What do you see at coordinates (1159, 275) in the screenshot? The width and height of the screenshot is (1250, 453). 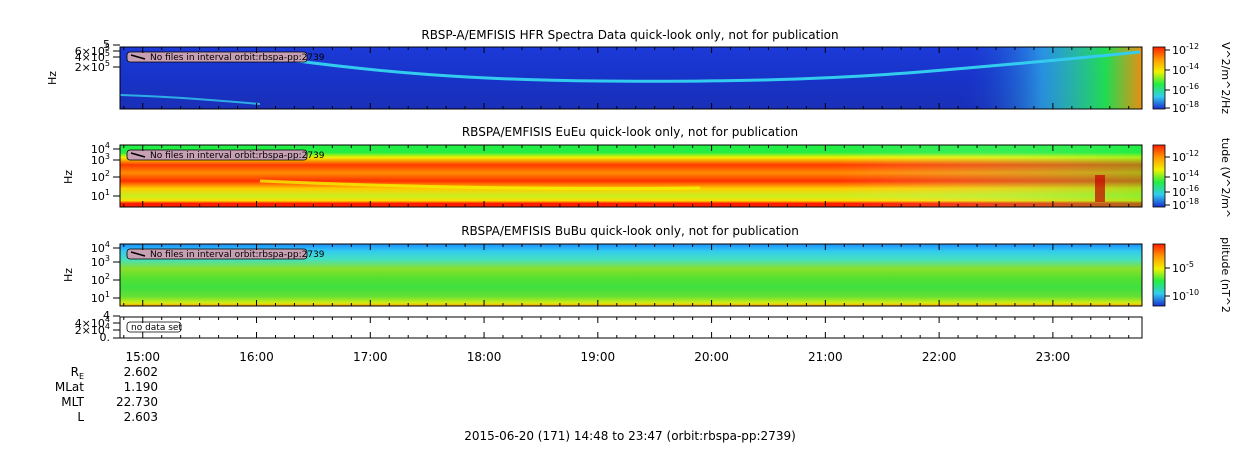 I see `panel-bubu-colorbar` at bounding box center [1159, 275].